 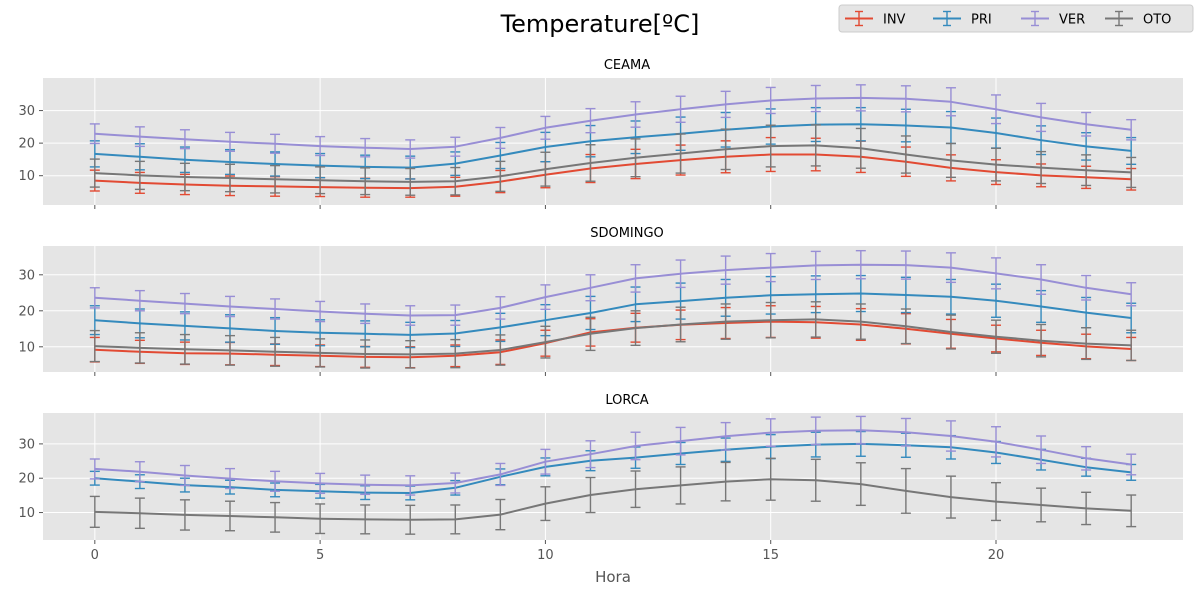 What do you see at coordinates (626, 400) in the screenshot?
I see `panel-title: LORCA` at bounding box center [626, 400].